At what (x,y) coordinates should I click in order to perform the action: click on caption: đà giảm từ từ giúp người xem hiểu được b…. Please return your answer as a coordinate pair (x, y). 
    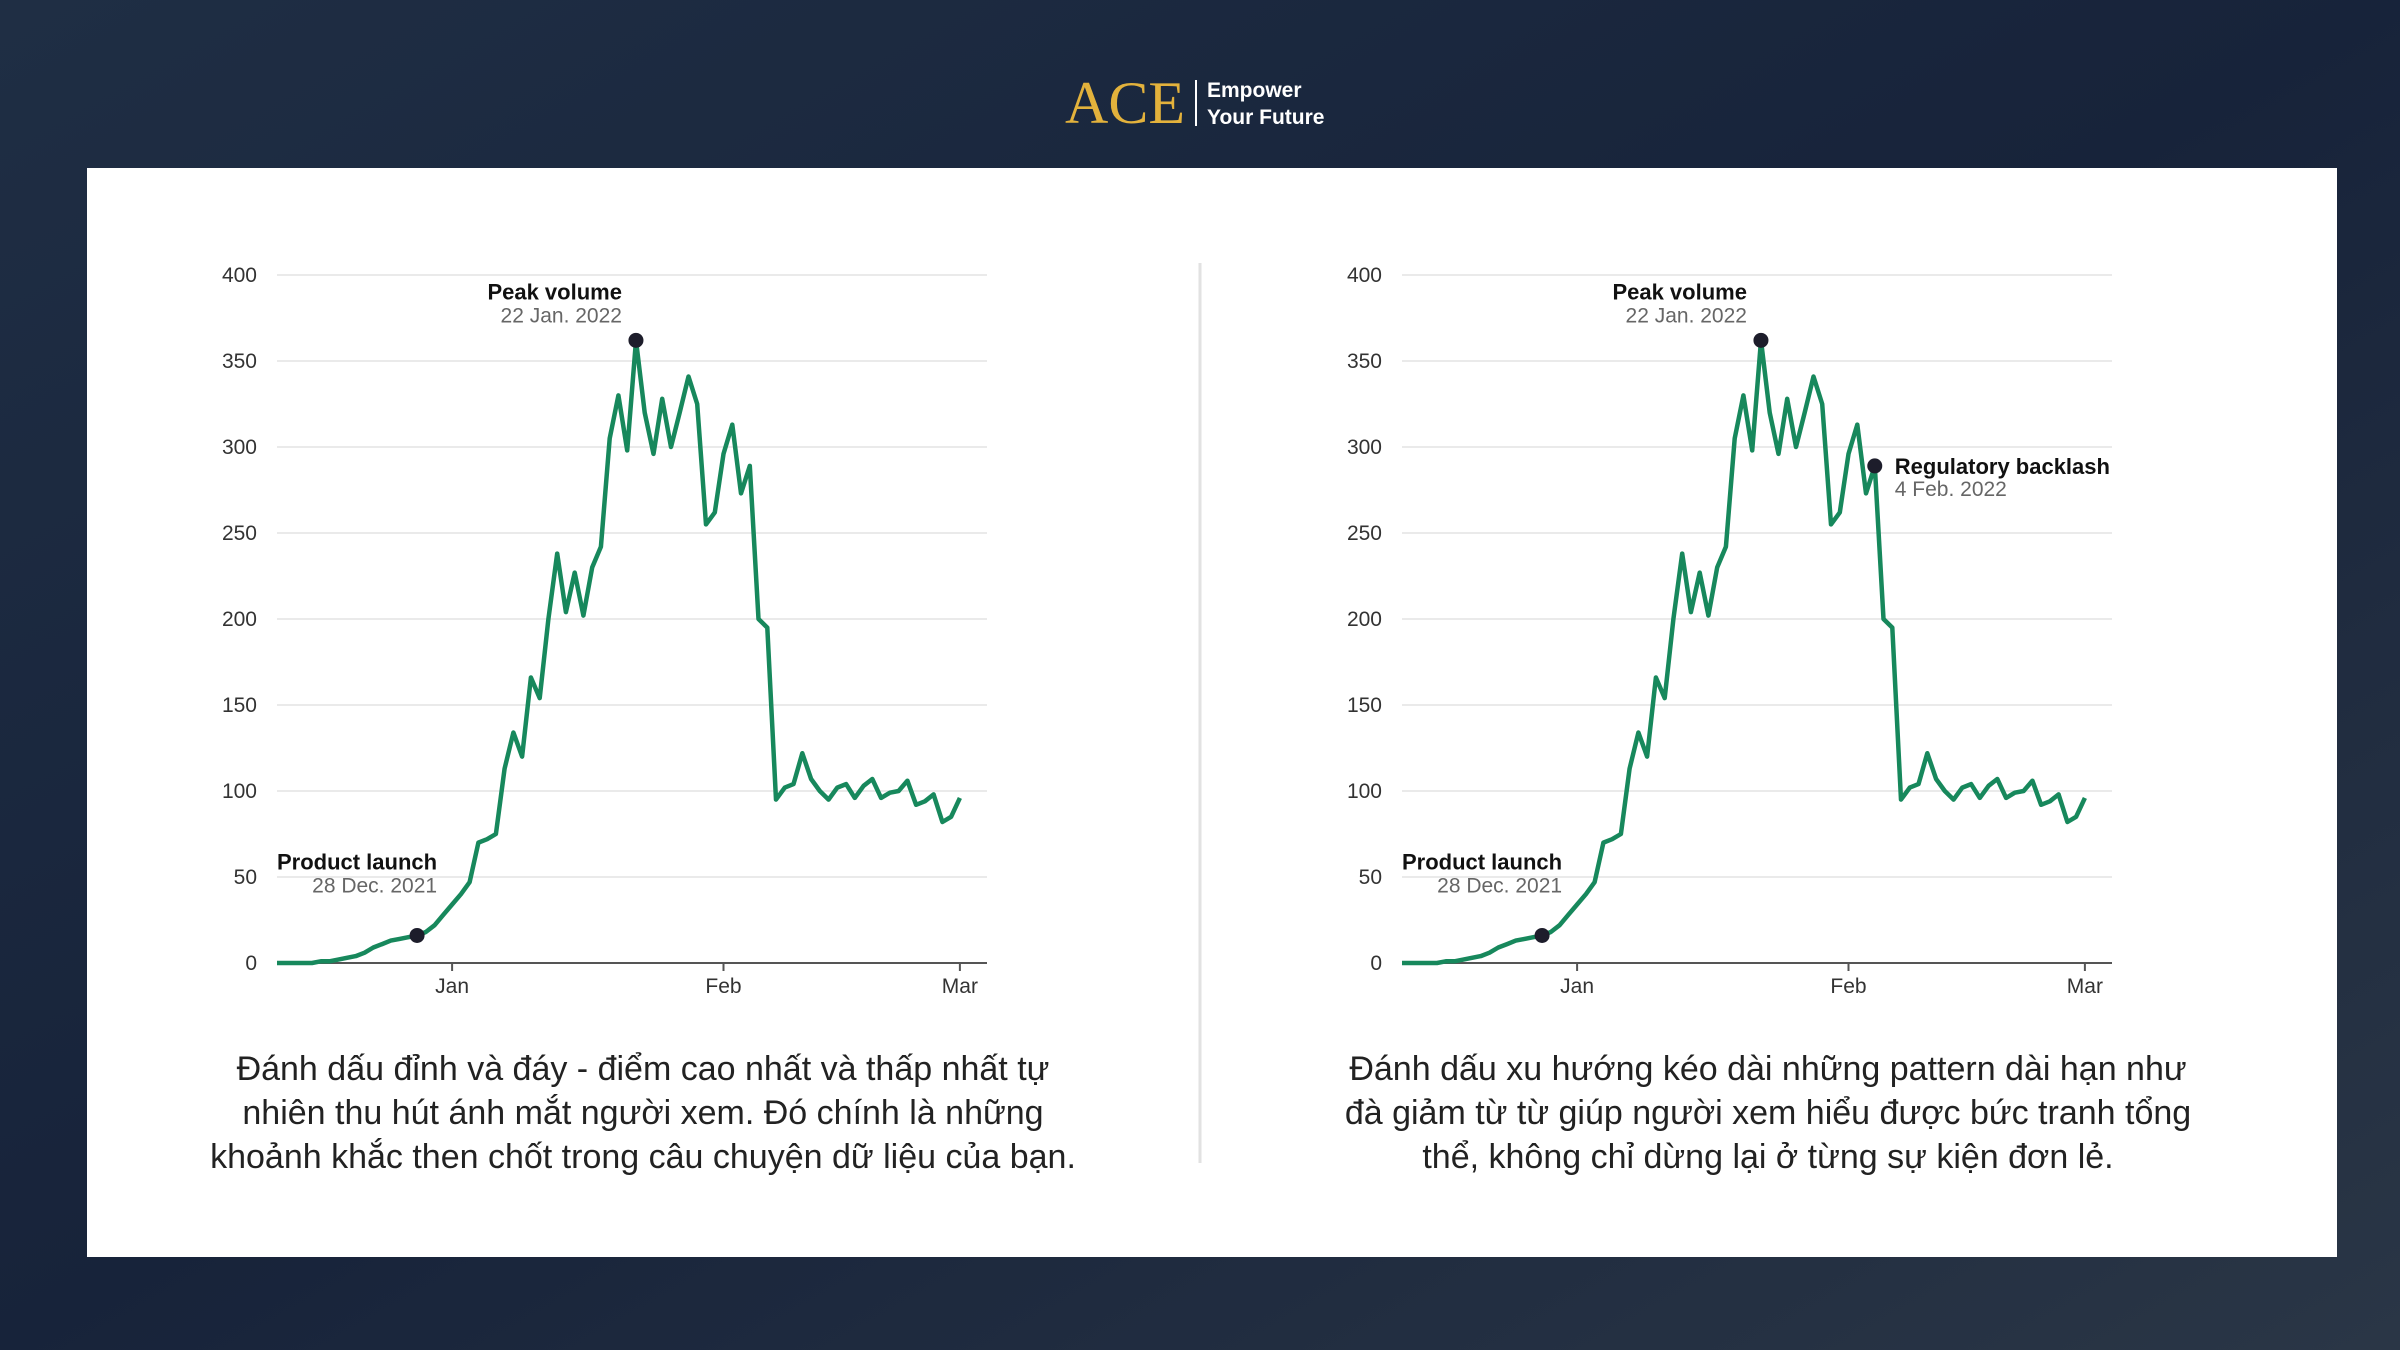
    Looking at the image, I should click on (1768, 1113).